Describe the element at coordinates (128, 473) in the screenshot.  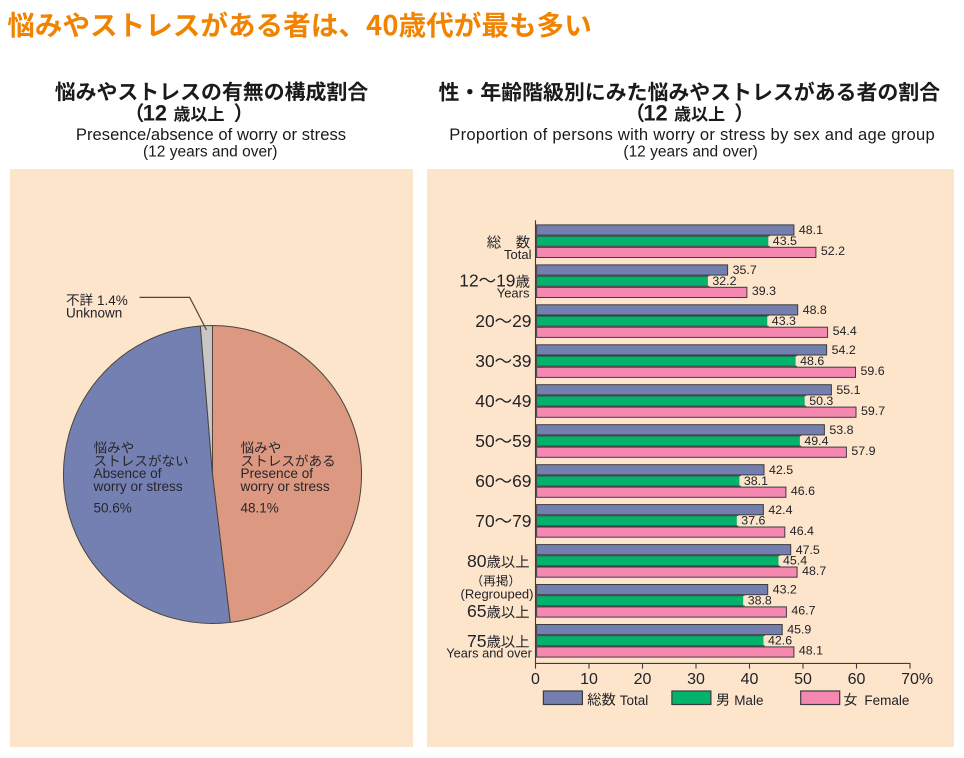
I see `svg-text: Absence of` at that location.